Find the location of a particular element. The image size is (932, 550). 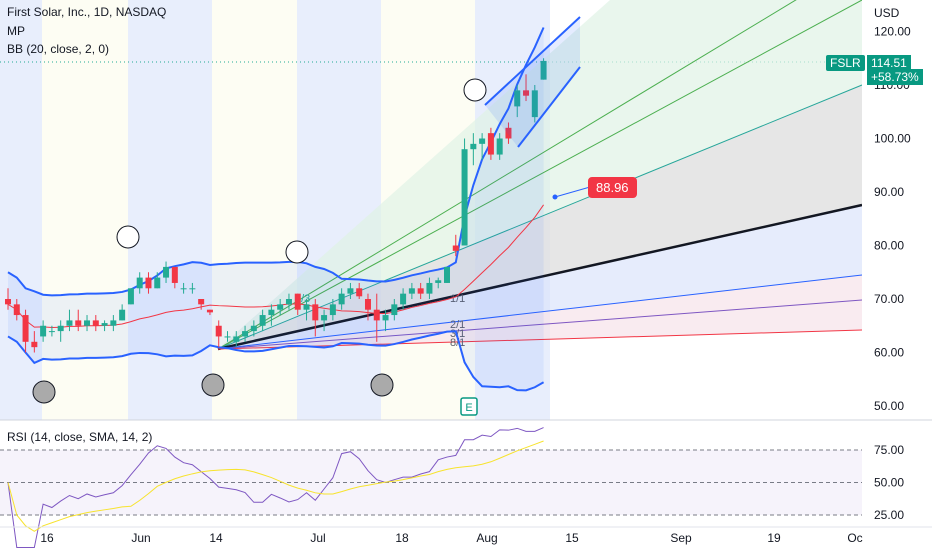

channel-fill is located at coordinates (532, 82).